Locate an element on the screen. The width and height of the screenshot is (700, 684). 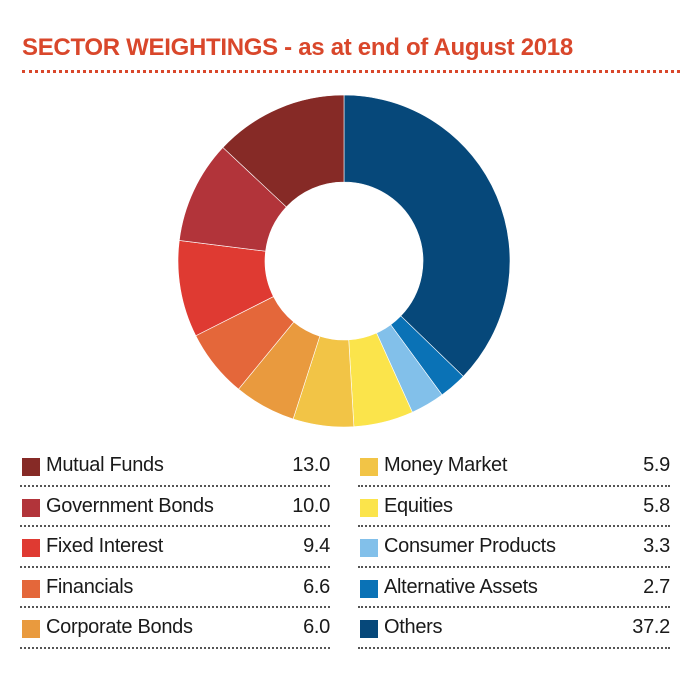
legend-label: Others is located at coordinates (413, 627).